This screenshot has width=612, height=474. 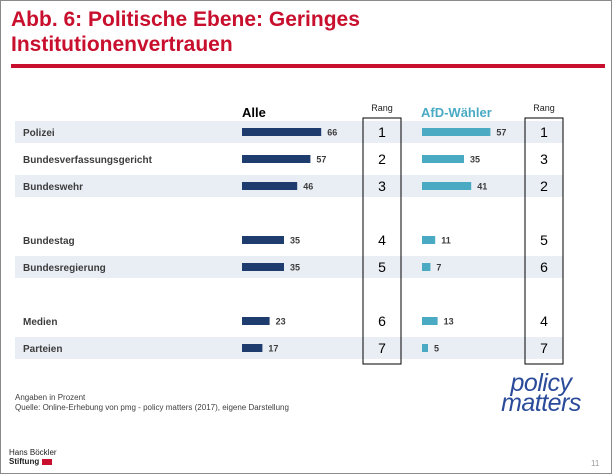 I want to click on policy-matters-logo-line-2: matters, so click(x=541, y=403).